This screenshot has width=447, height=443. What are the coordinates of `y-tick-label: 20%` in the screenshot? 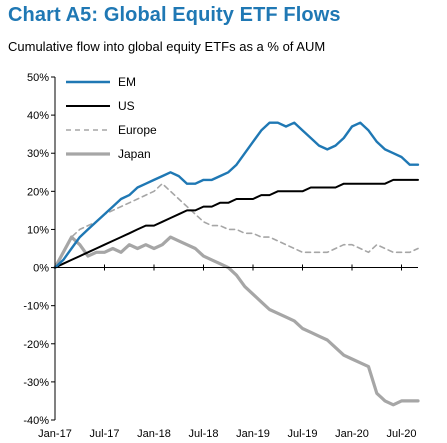 It's located at (38, 192).